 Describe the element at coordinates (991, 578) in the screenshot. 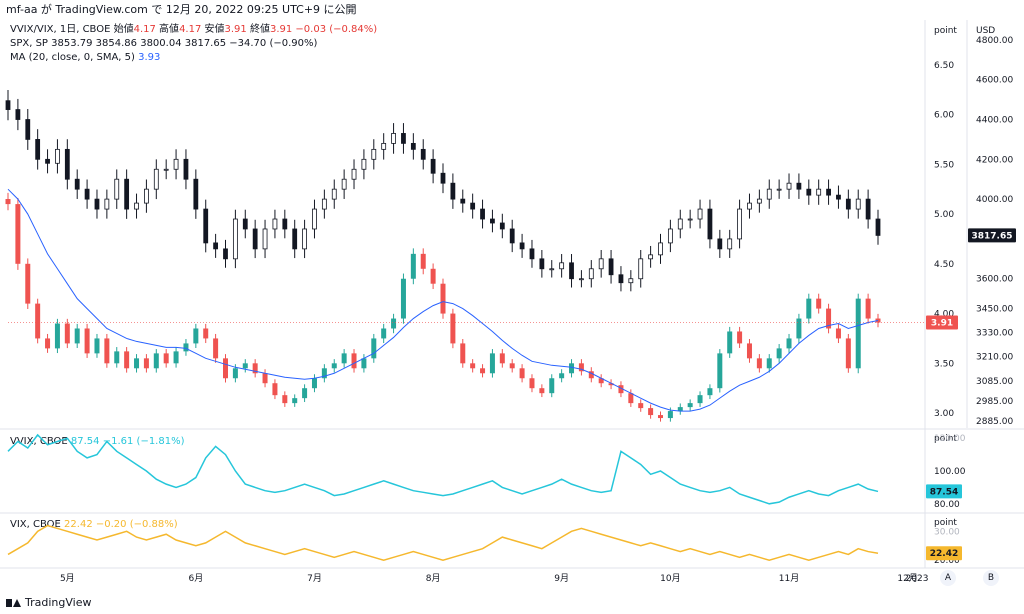

I see `scale-b-button: B` at that location.